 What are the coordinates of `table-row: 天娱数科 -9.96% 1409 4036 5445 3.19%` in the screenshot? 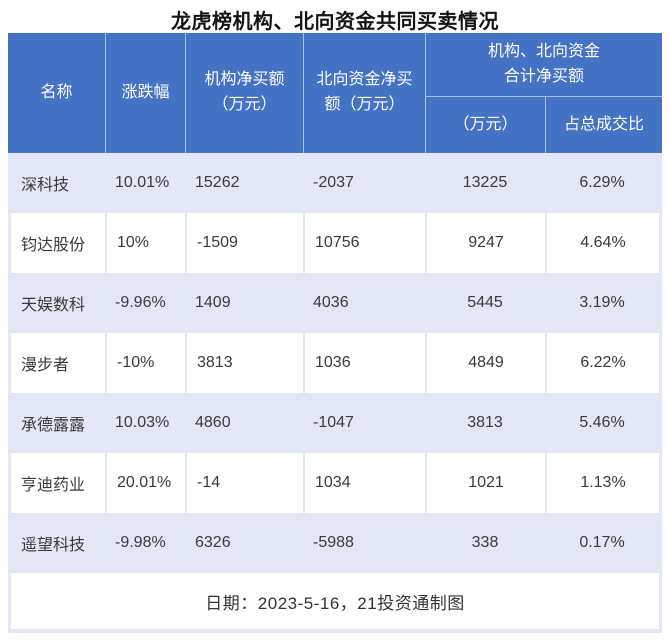 It's located at (335, 303).